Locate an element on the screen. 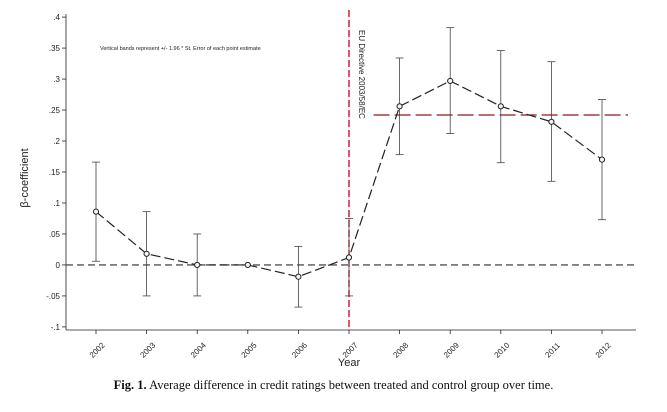  x-tick-label: 2004 is located at coordinates (198, 349).